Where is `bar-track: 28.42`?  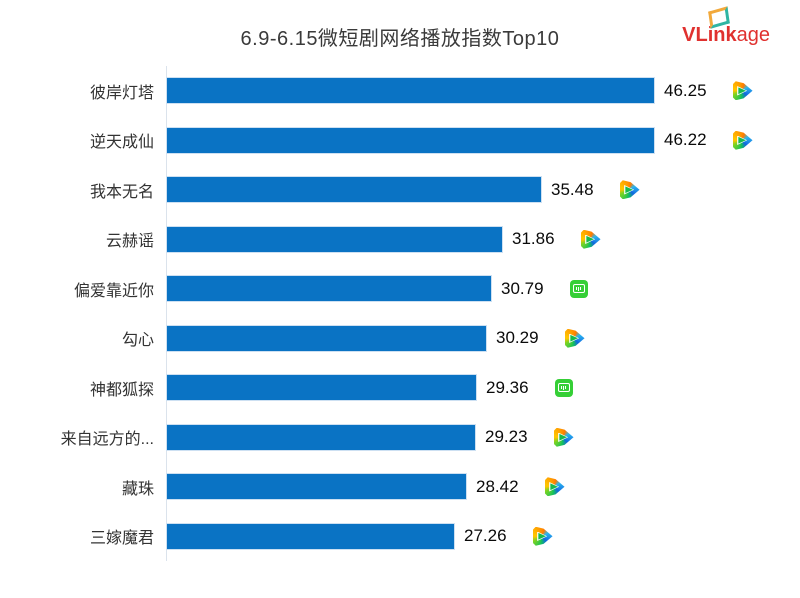
bar-track: 28.42 is located at coordinates (483, 487).